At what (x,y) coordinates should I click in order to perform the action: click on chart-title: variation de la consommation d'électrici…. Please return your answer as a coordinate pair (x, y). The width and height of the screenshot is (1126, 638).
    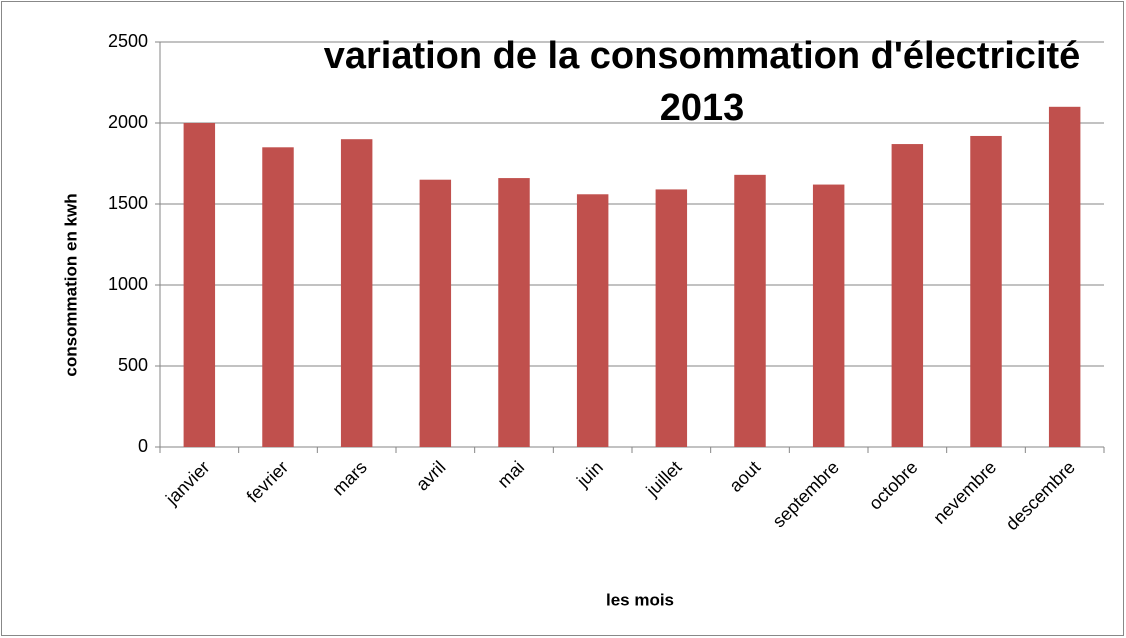
    Looking at the image, I should click on (702, 82).